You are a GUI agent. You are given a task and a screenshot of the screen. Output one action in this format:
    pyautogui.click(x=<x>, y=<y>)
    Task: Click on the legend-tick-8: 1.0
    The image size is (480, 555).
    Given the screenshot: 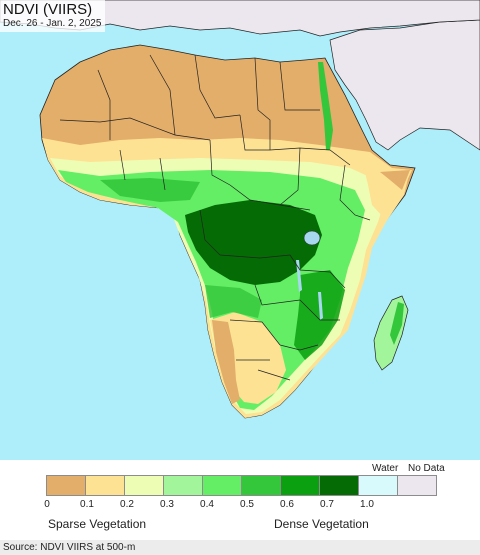 What is the action you would take?
    pyautogui.click(x=367, y=504)
    